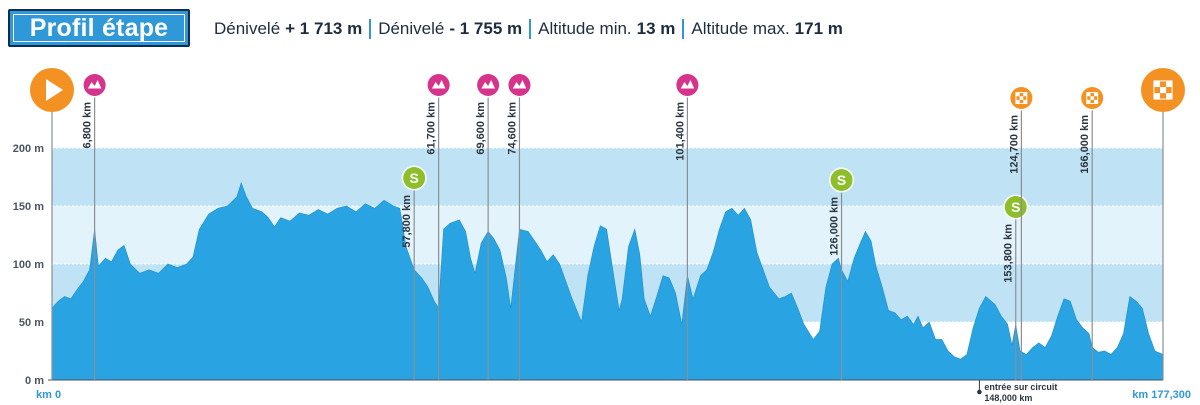 The image size is (1200, 405). What do you see at coordinates (28, 149) in the screenshot?
I see `y-tick-label: 200 m` at bounding box center [28, 149].